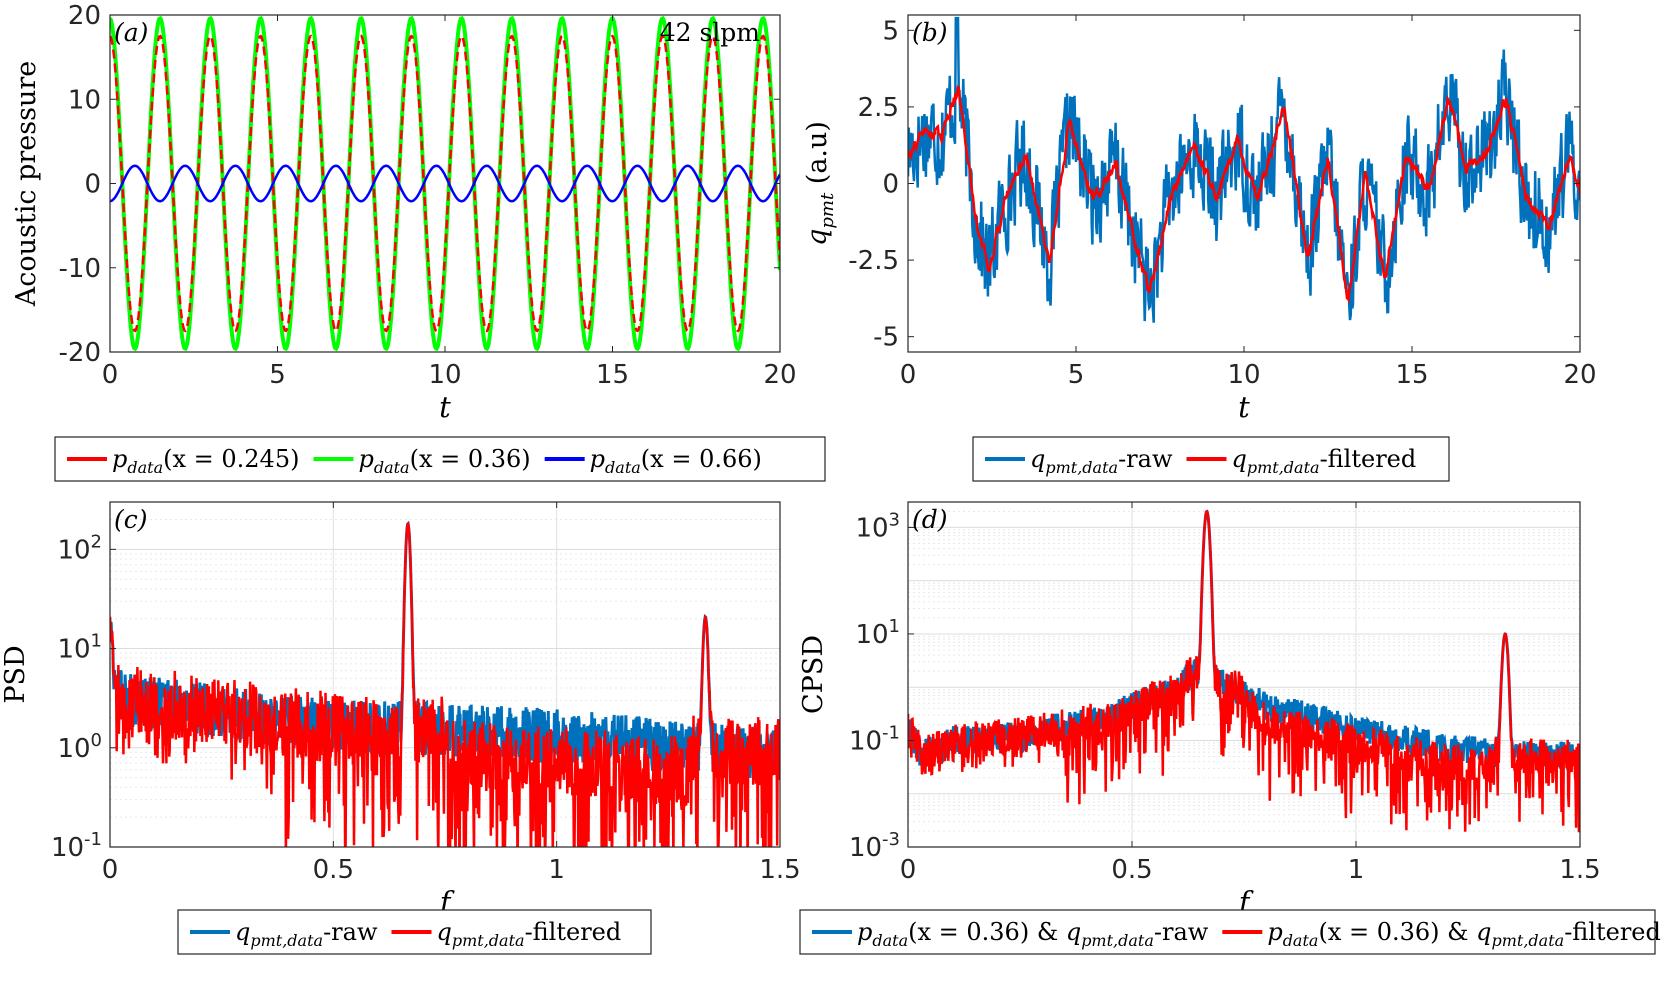  Describe the element at coordinates (930, 32) in the screenshot. I see `panel-label: (b)` at that location.